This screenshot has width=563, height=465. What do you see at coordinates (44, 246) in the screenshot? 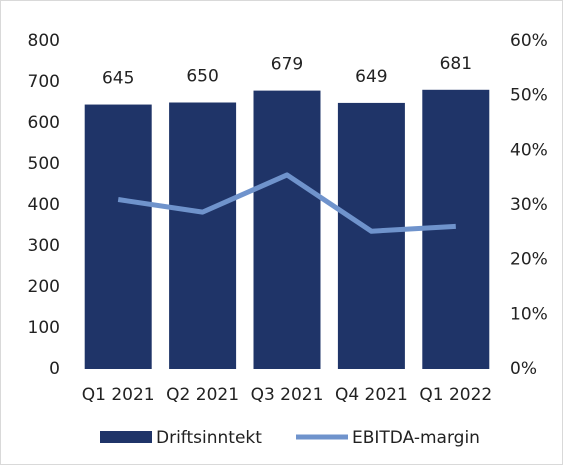
I see `y-tick-label: 300` at bounding box center [44, 246].